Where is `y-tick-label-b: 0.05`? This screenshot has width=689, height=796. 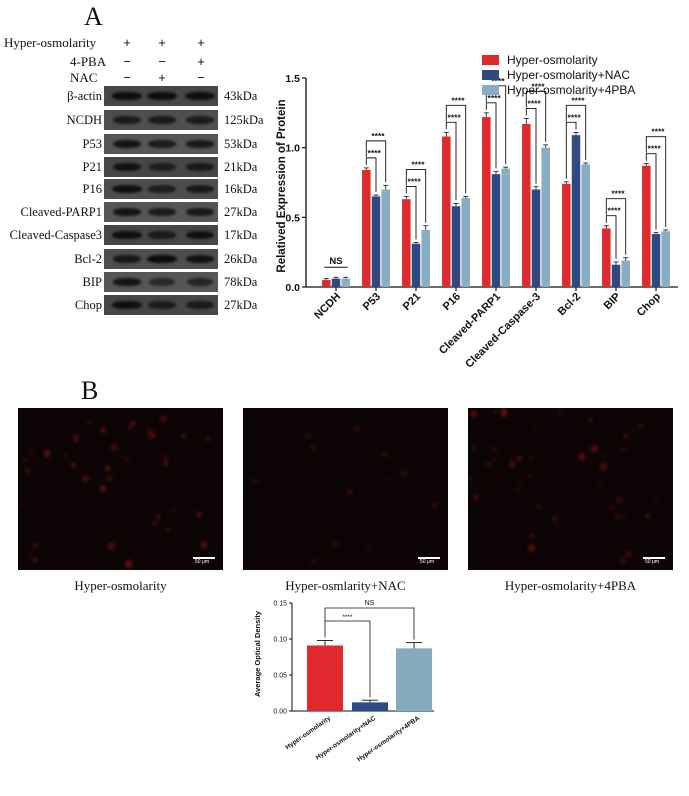
y-tick-label-b: 0.05 is located at coordinates (280, 676).